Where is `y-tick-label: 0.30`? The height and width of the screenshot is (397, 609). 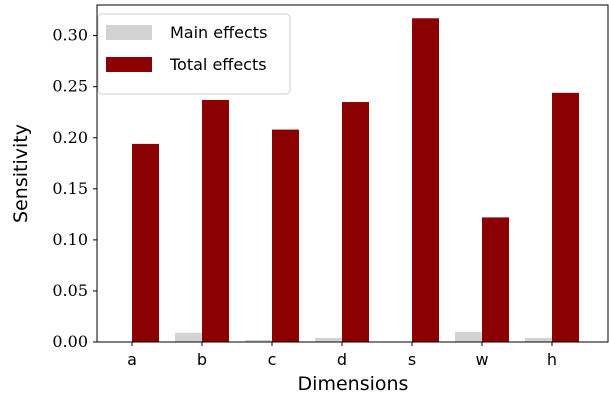
y-tick-label: 0.30 is located at coordinates (70, 35).